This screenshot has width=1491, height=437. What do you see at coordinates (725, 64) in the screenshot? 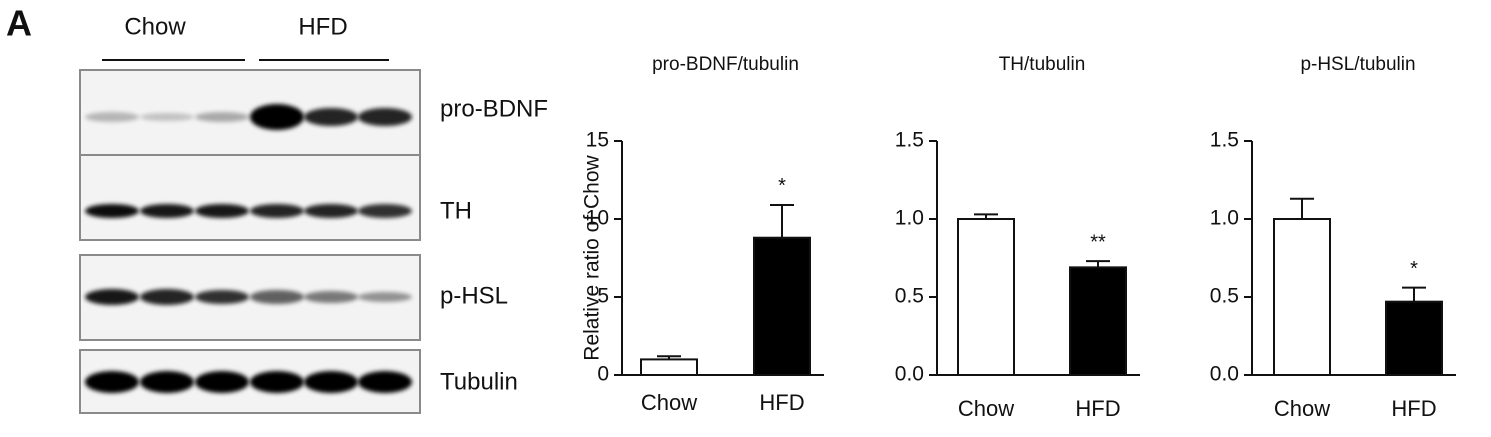
I see `chart-title: pro-BDNF/tubulin` at bounding box center [725, 64].